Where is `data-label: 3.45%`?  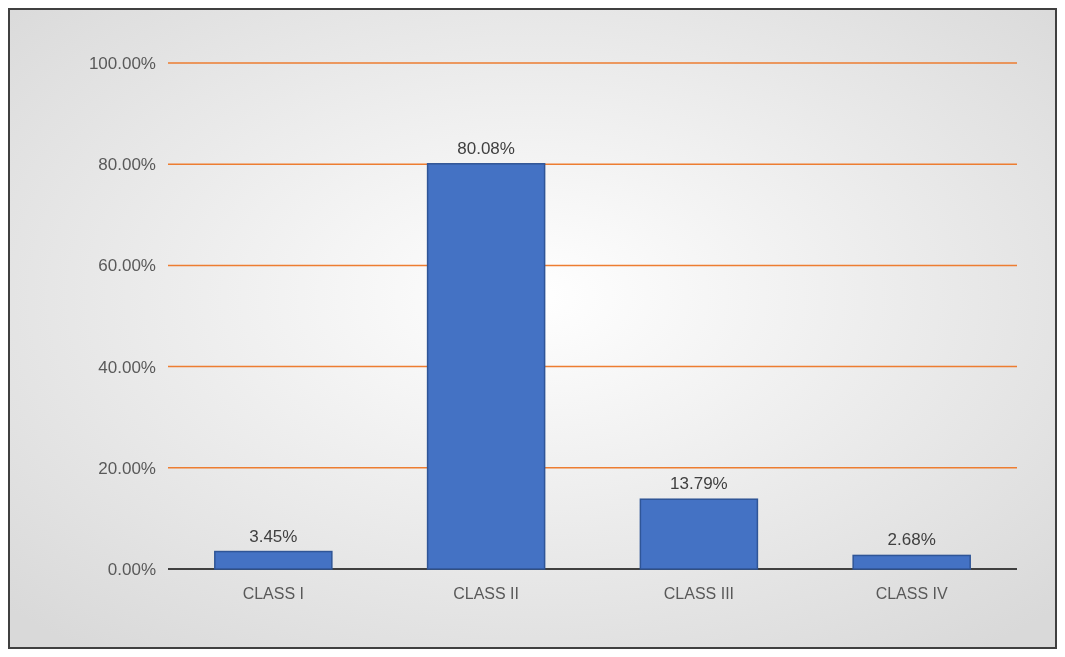 data-label: 3.45% is located at coordinates (273, 536).